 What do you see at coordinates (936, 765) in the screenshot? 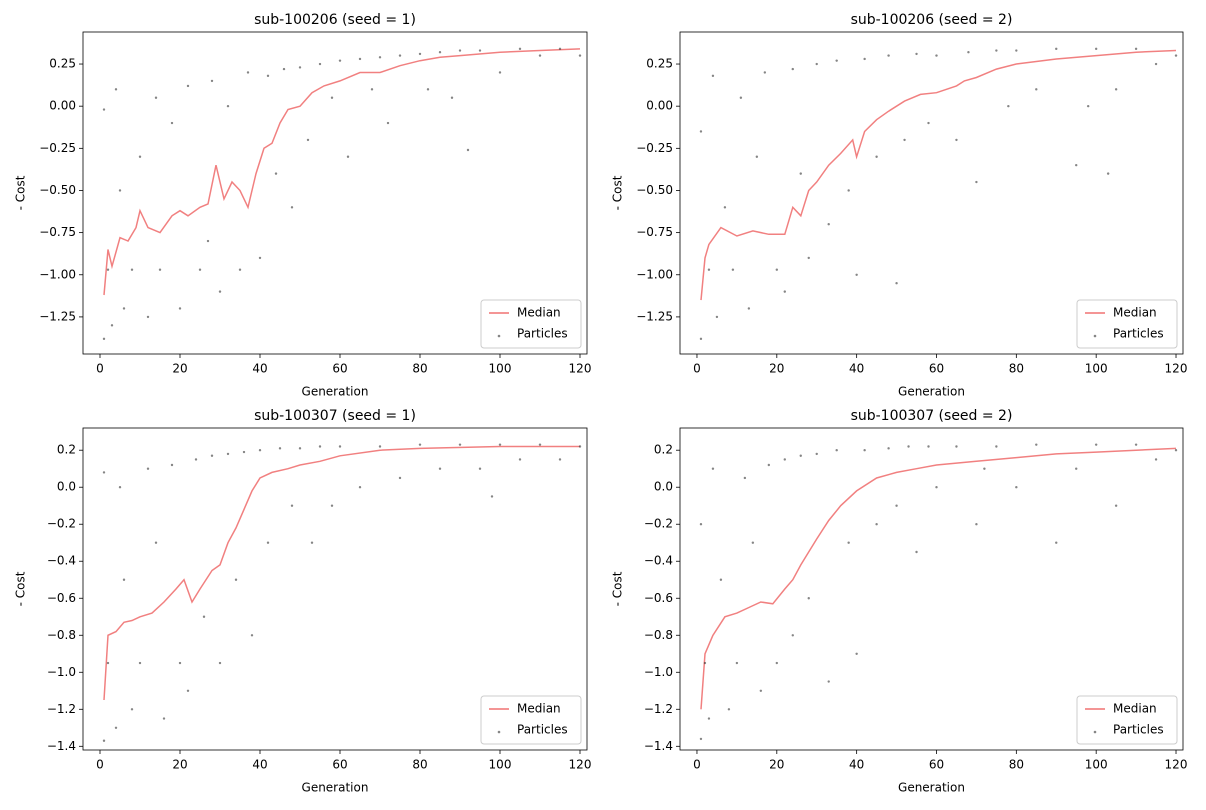
I see `x-tick-label: 60` at bounding box center [936, 765].